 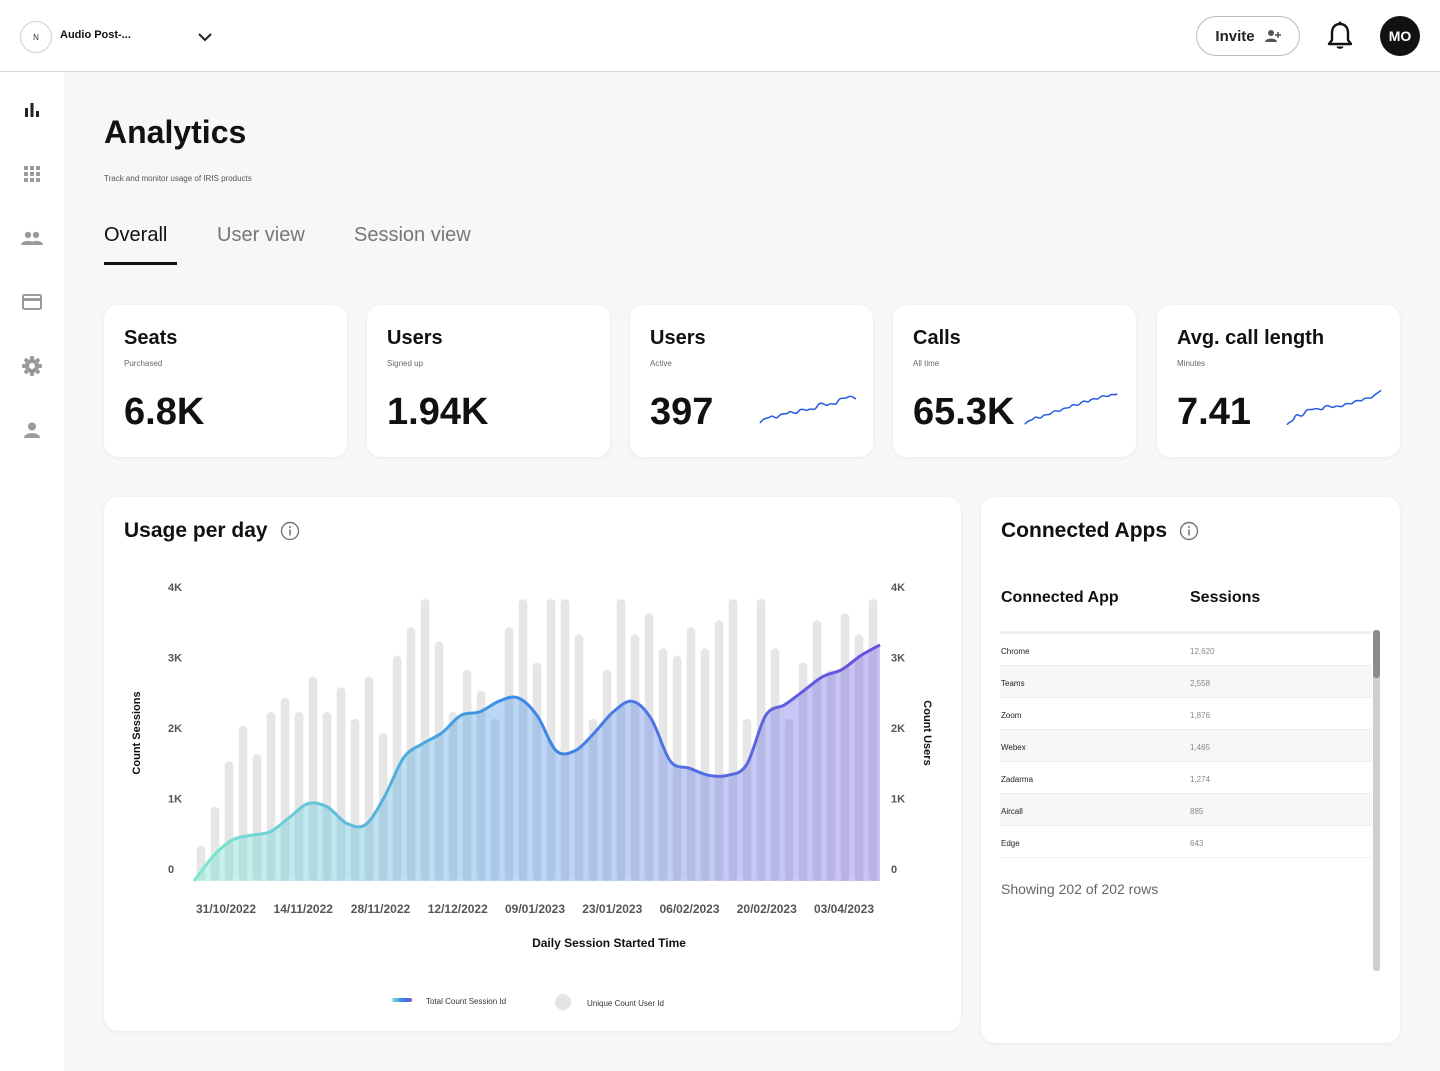 What do you see at coordinates (32, 430) in the screenshot?
I see `person-icon` at bounding box center [32, 430].